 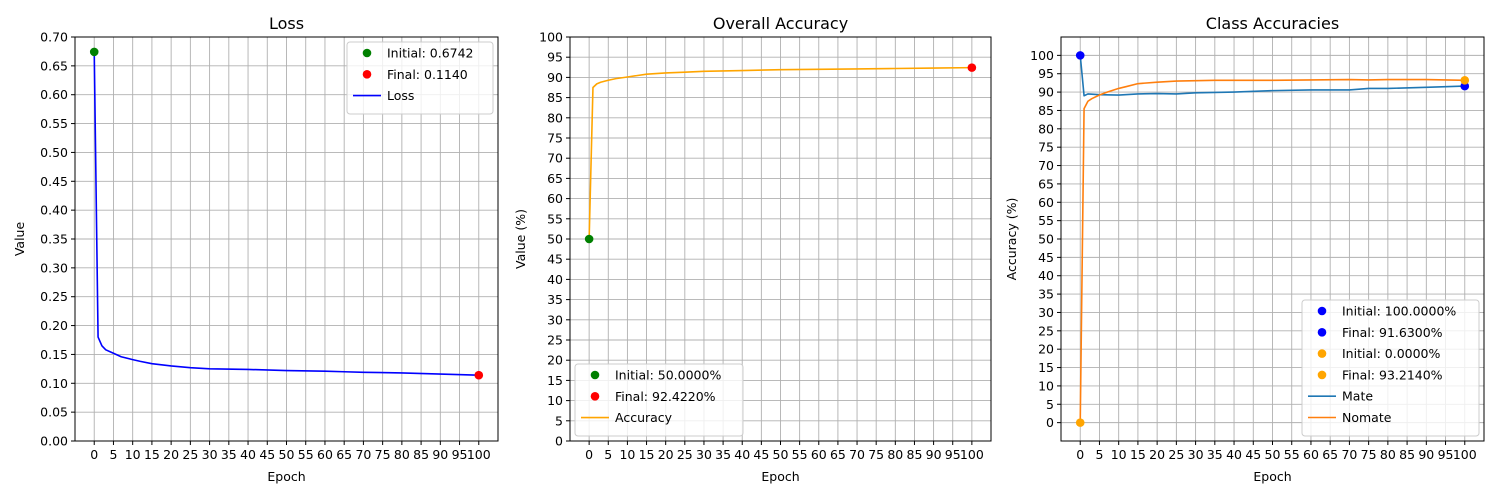 I want to click on y-axis-label: Value (%), so click(x=520, y=239).